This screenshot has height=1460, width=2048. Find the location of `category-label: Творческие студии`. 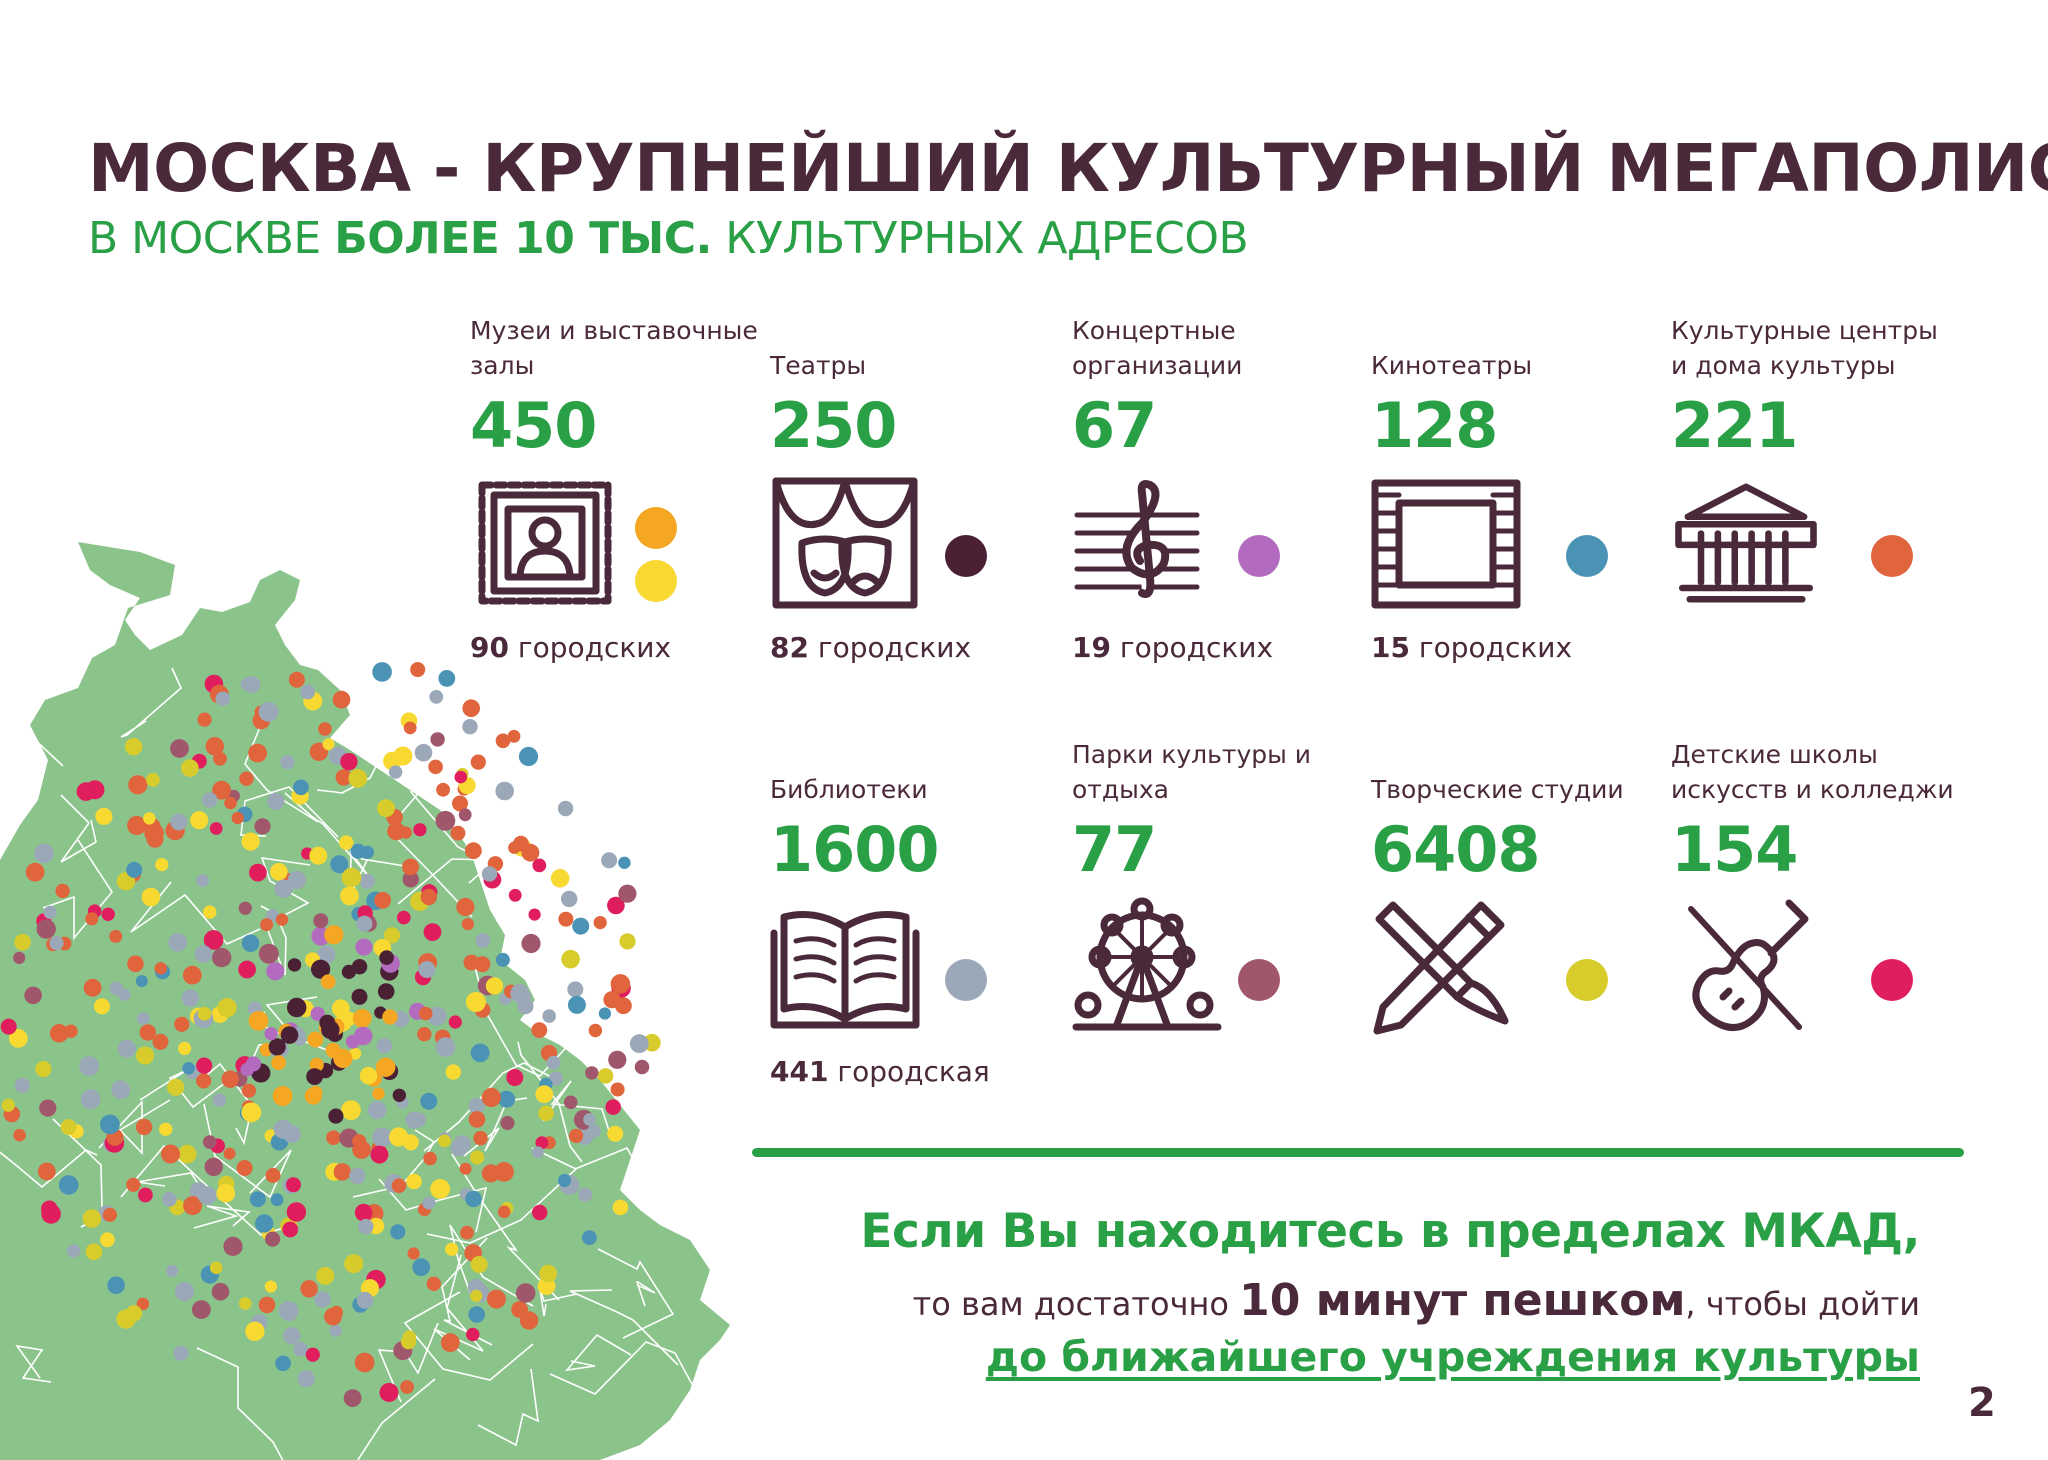

category-label: Творческие студии is located at coordinates (1497, 789).